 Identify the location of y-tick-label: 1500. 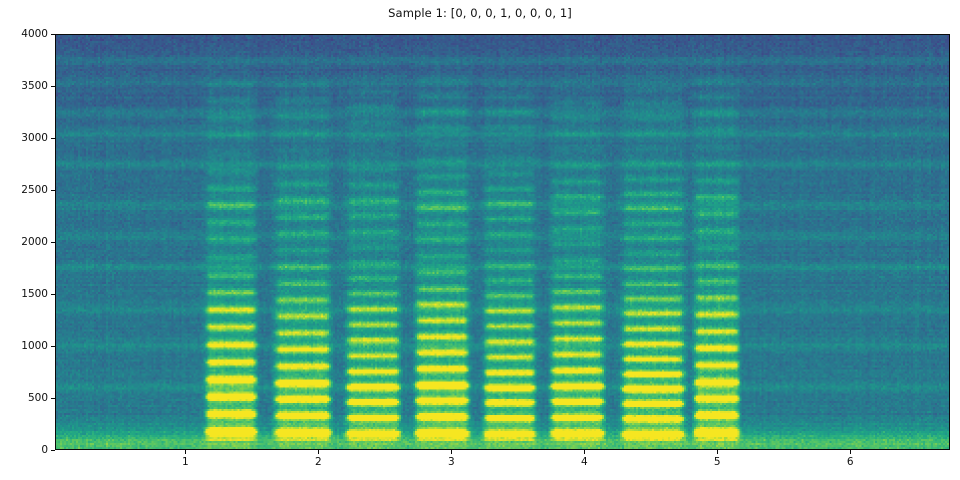
(34, 294).